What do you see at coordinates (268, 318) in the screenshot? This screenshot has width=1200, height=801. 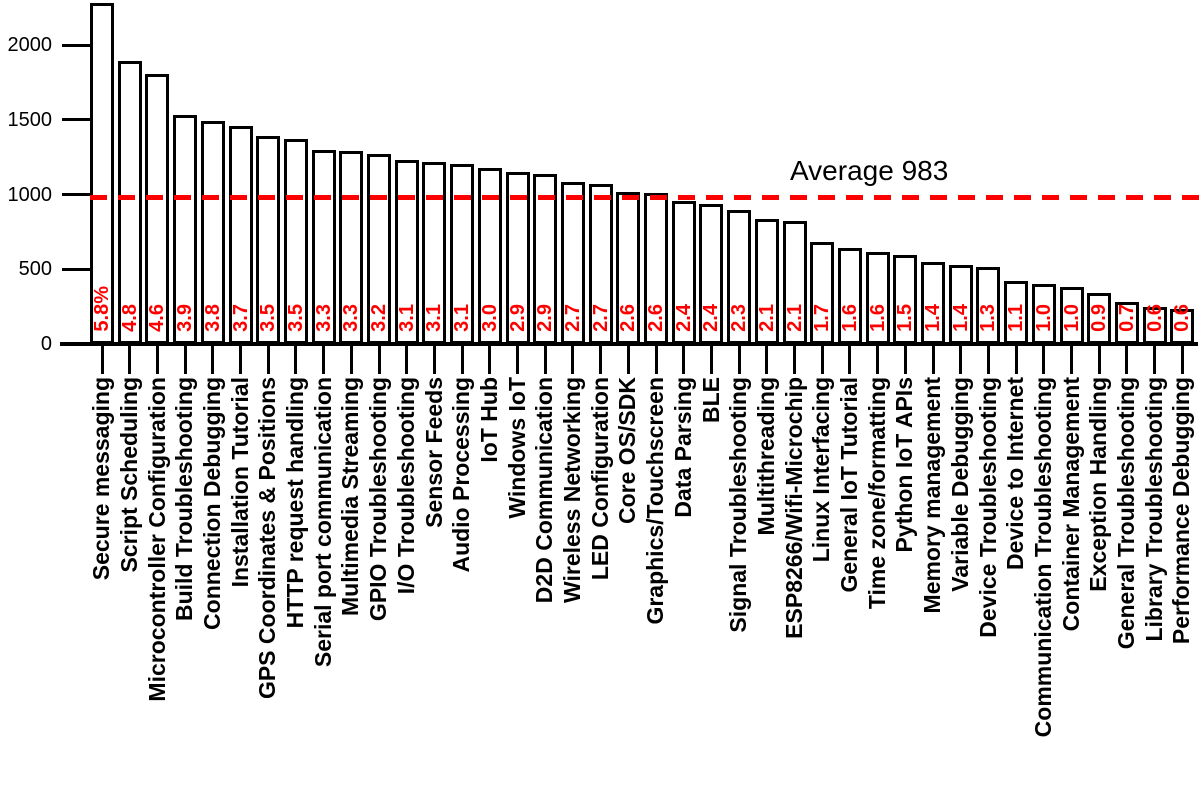 I see `bar-percentage-label: 3.5` at bounding box center [268, 318].